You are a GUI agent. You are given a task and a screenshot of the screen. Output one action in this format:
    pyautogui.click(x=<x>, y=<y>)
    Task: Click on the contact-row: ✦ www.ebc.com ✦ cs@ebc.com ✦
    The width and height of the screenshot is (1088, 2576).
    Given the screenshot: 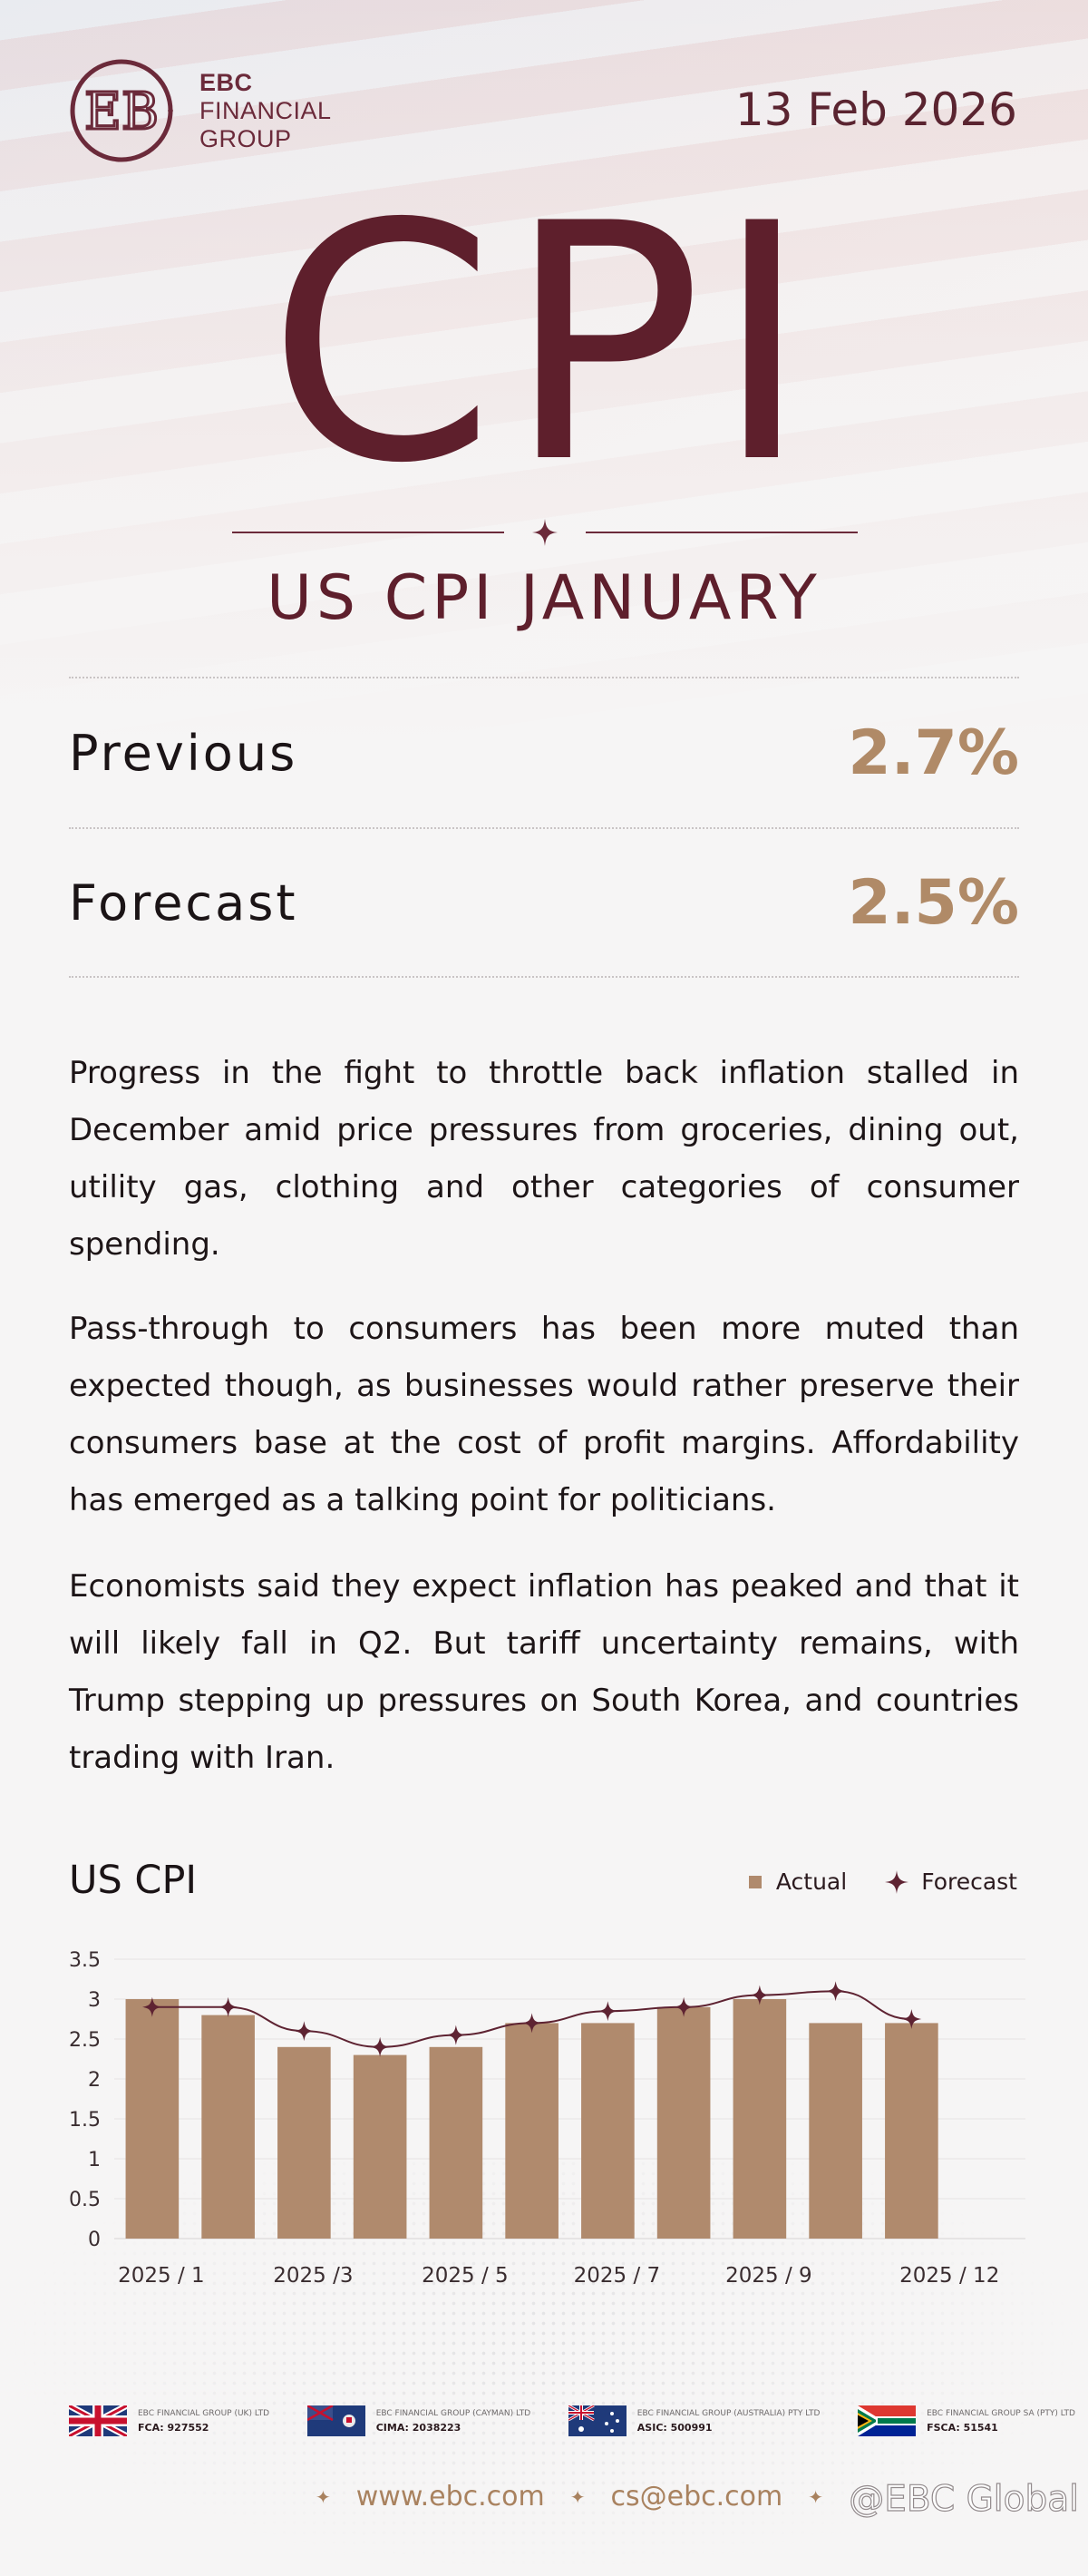 What is the action you would take?
    pyautogui.click(x=569, y=2497)
    